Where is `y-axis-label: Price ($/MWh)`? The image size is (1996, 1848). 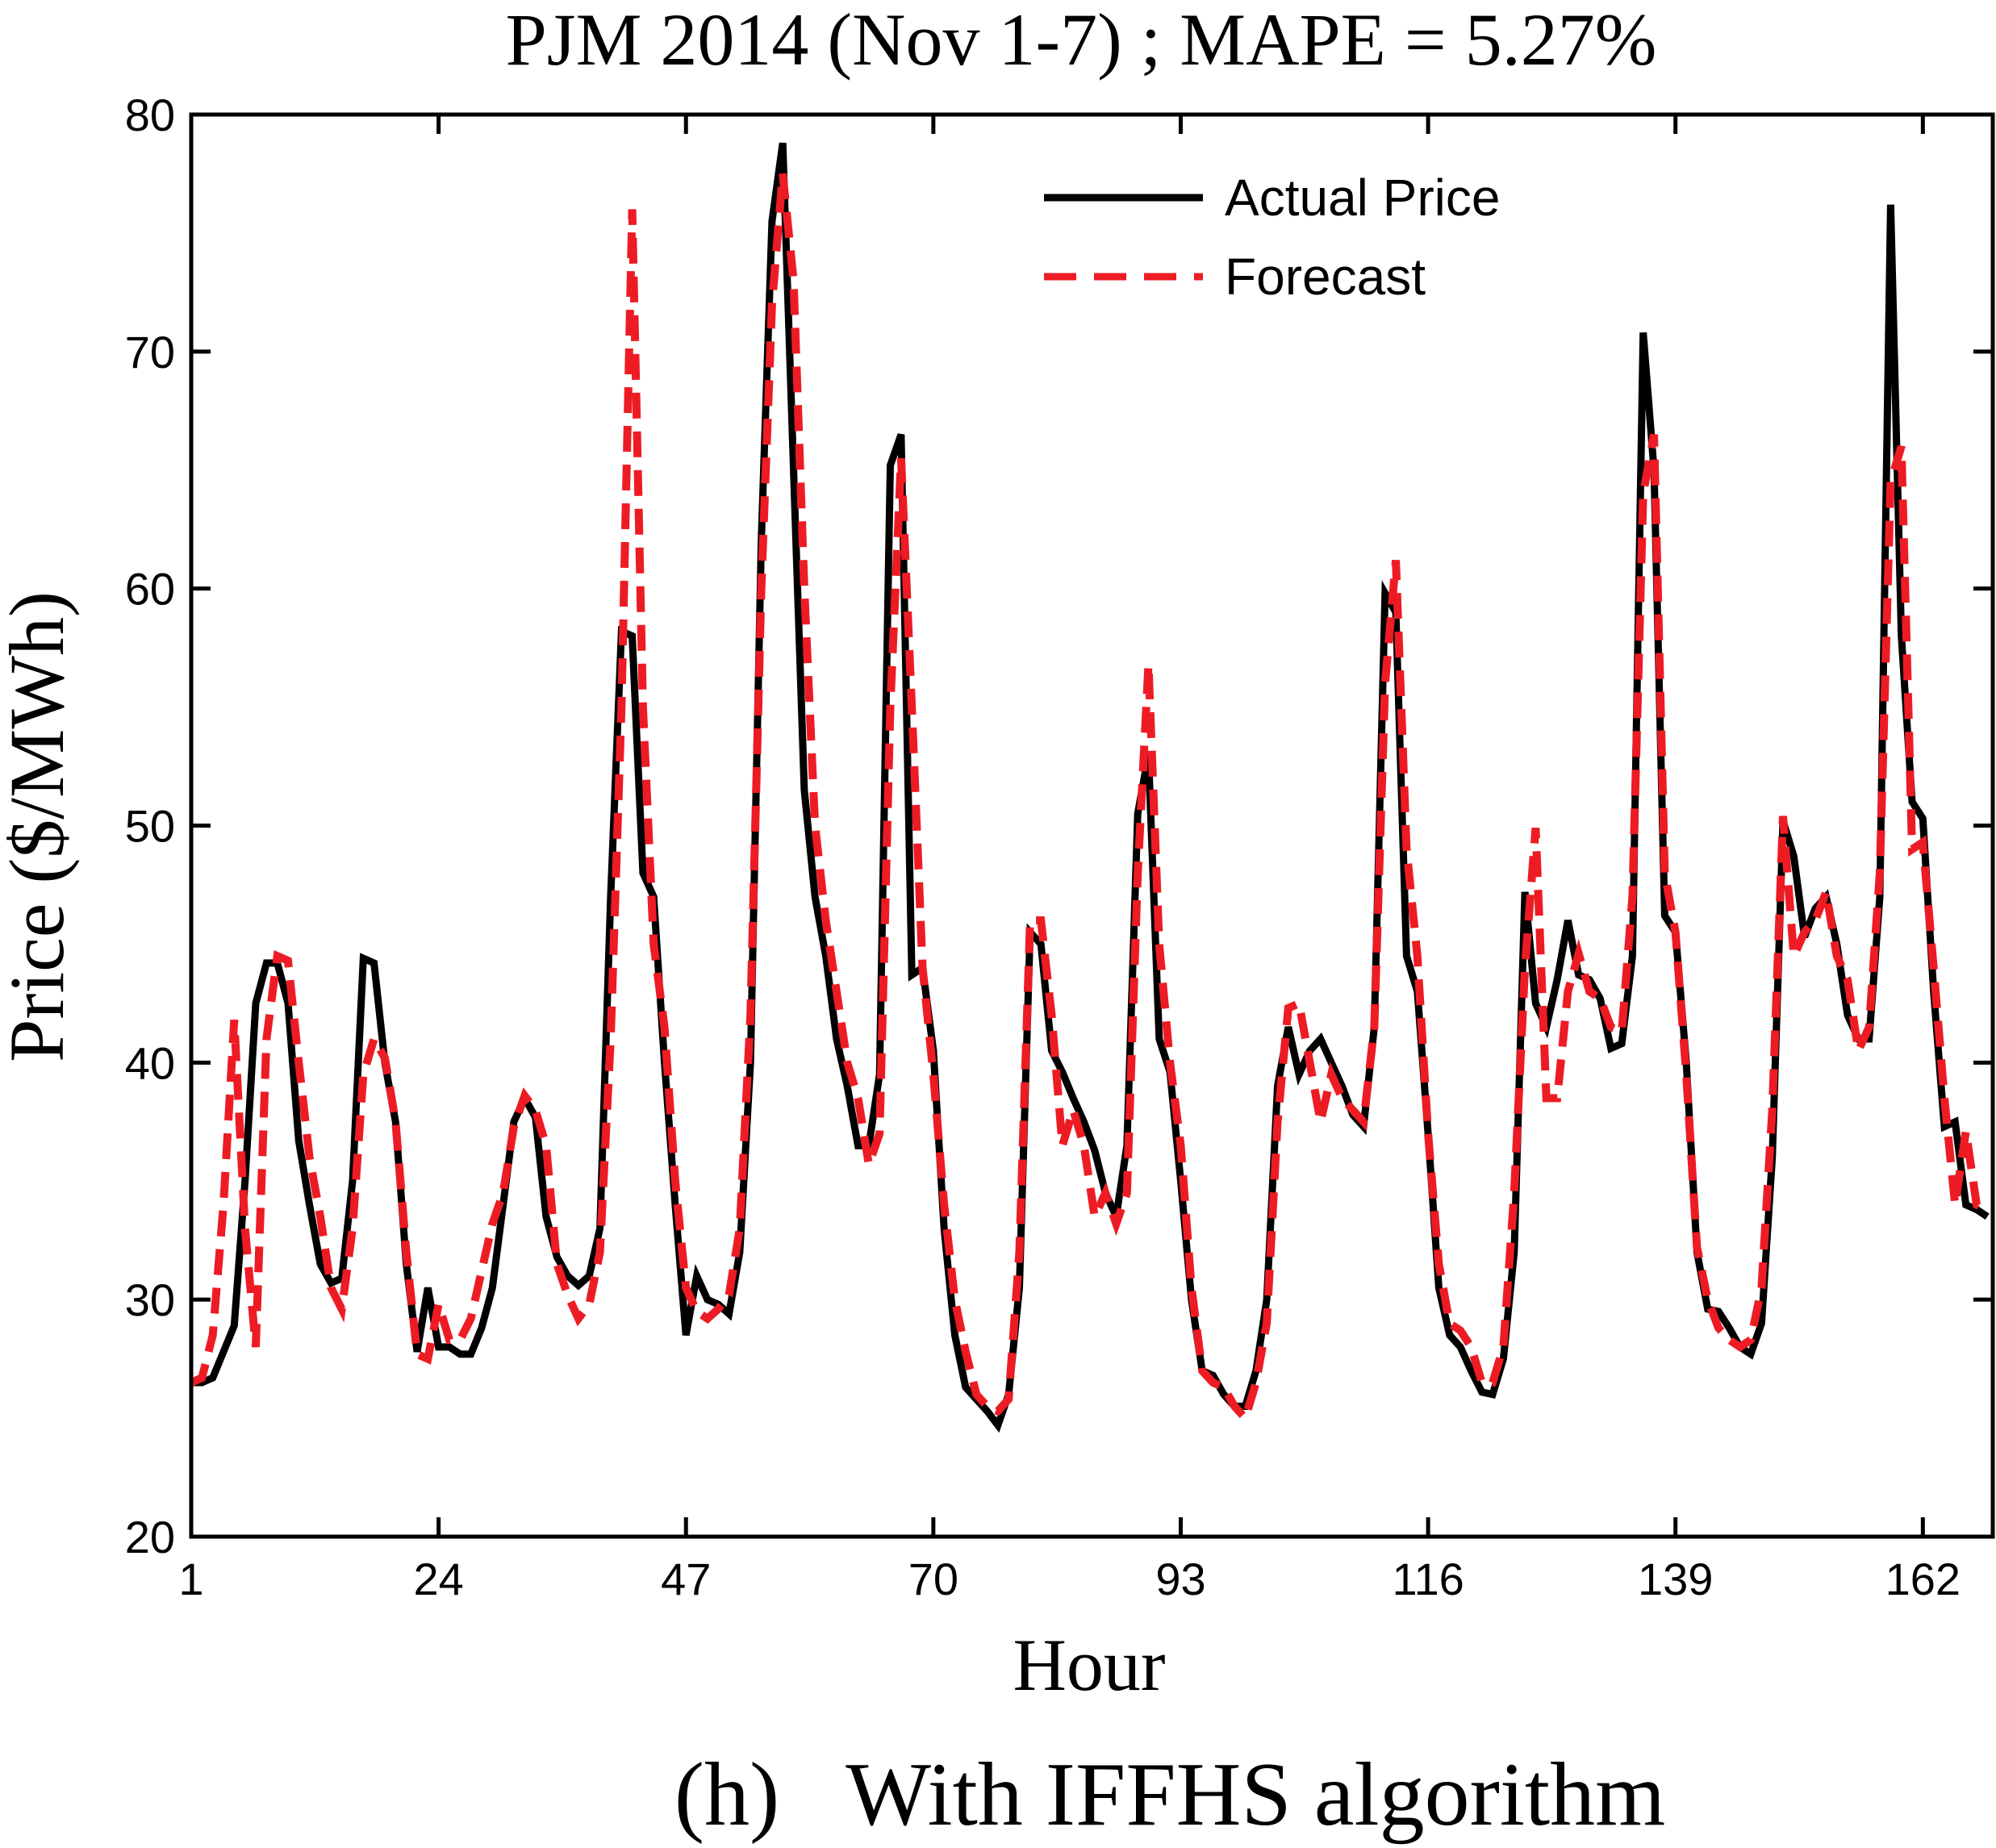
y-axis-label: Price ($/MWh) is located at coordinates (40, 826).